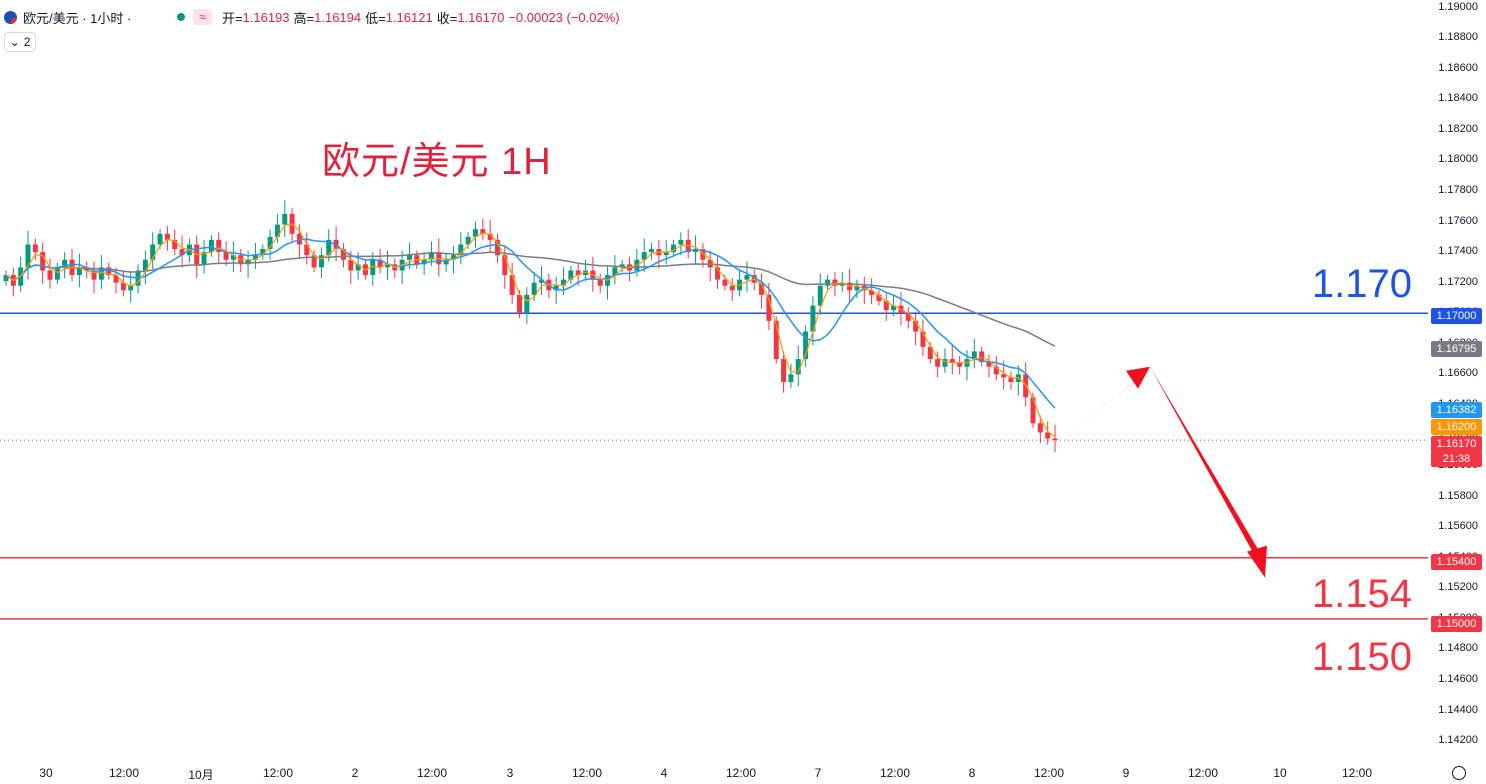 The height and width of the screenshot is (784, 1486). I want to click on countdown-tag: 21:38, so click(1456, 459).